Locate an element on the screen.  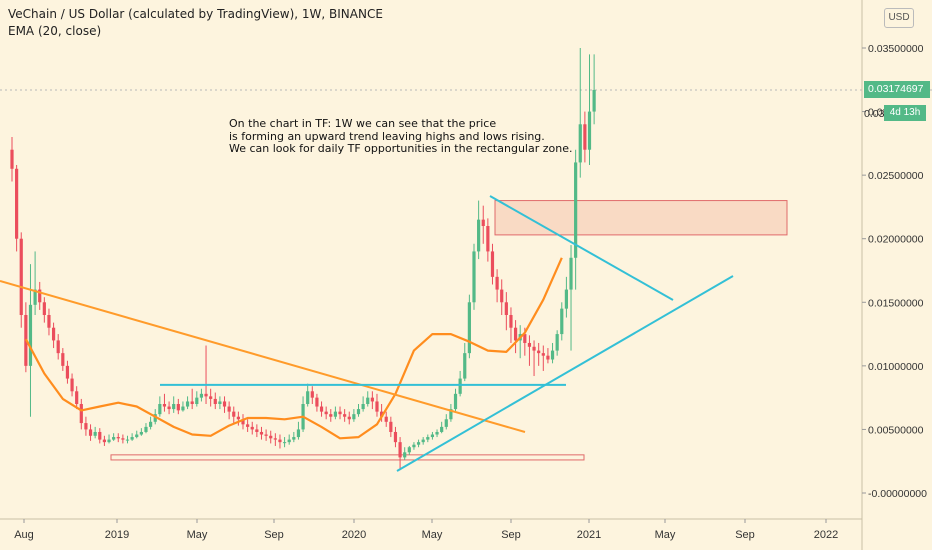
x-tick-label: 2019 is located at coordinates (117, 535).